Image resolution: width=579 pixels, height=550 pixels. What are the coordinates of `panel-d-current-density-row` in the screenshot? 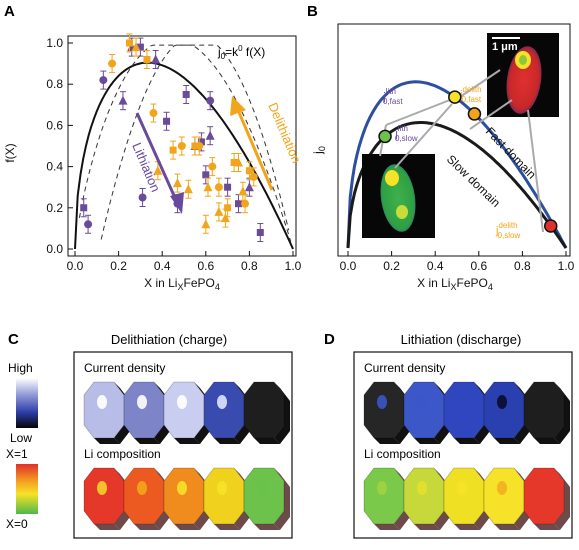 It's located at (466, 412).